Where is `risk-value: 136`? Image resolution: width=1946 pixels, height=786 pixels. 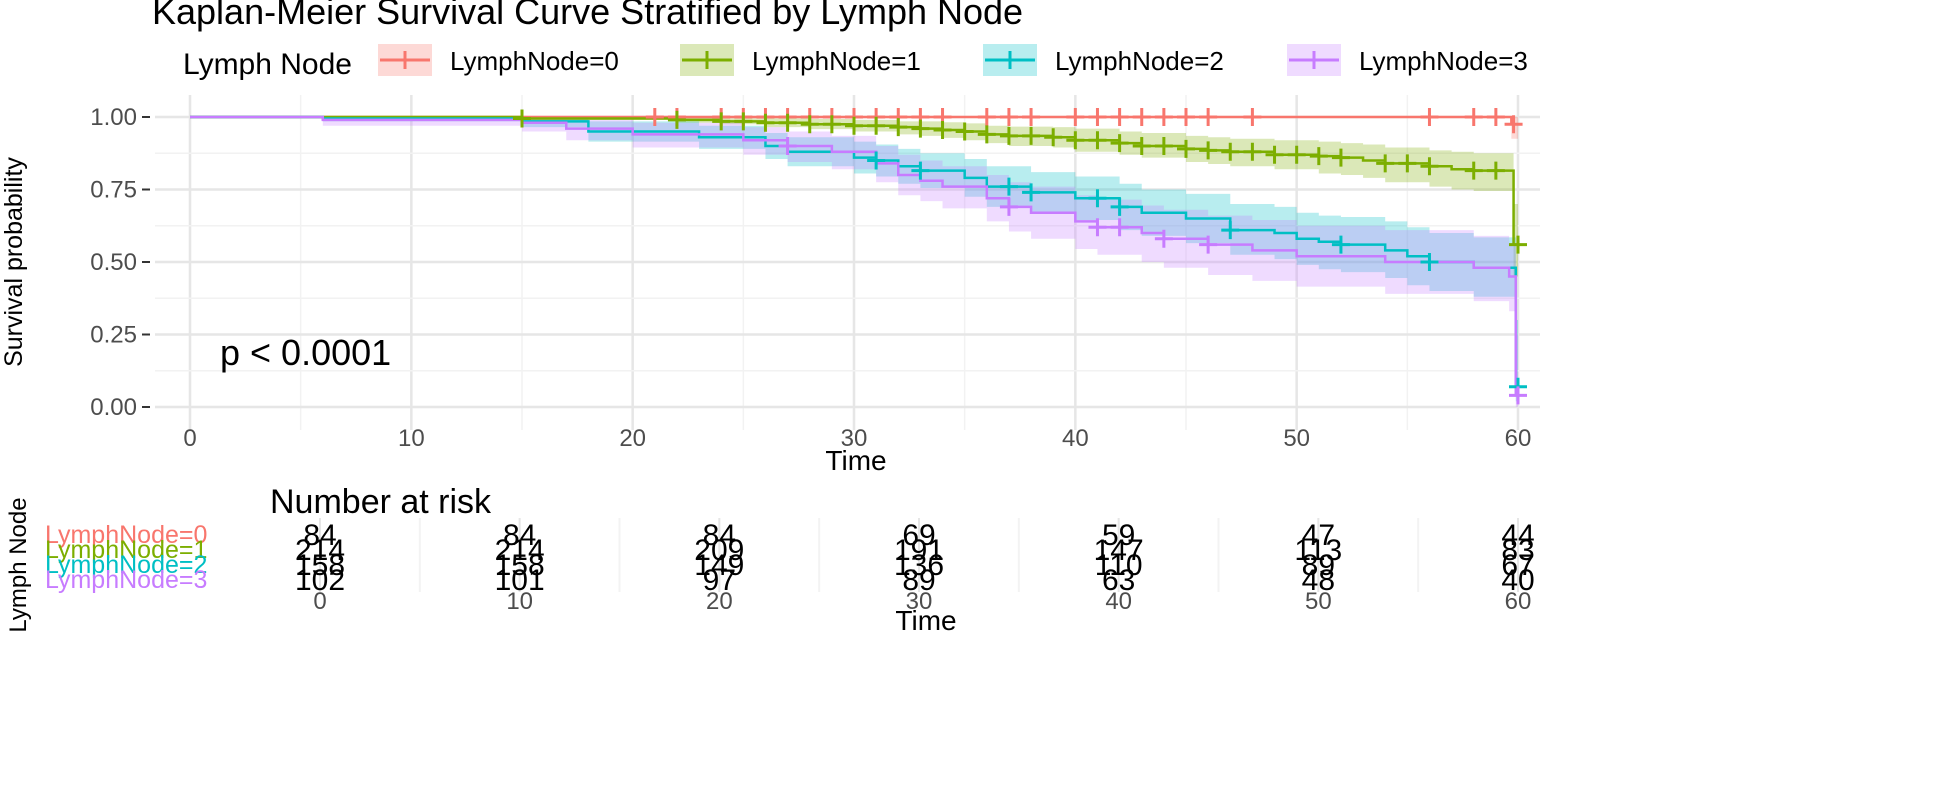
risk-value: 136 is located at coordinates (919, 565).